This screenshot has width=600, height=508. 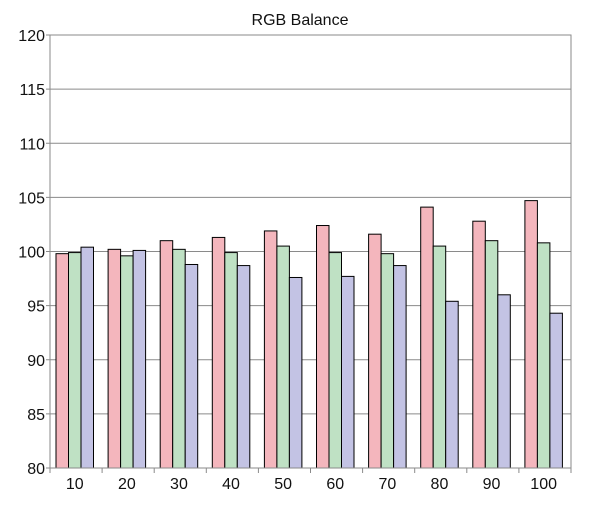 I want to click on x-tick-label: 10, so click(x=75, y=484).